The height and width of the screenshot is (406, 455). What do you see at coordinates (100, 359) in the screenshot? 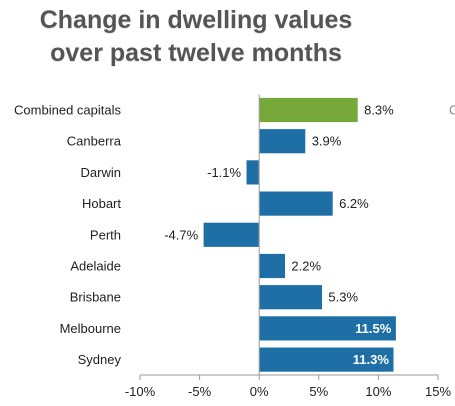
I see `category-label-sydney: Sydney` at bounding box center [100, 359].